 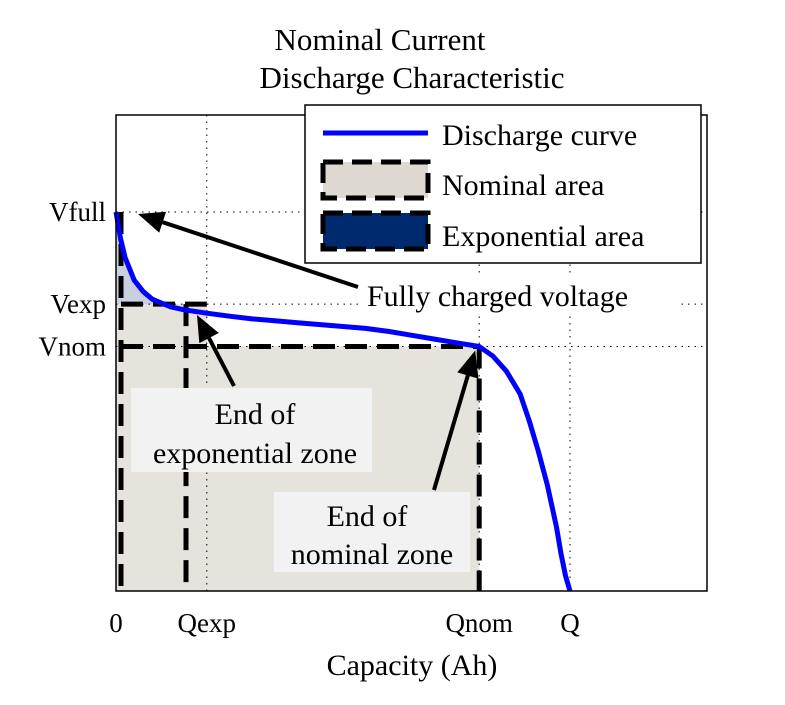 What do you see at coordinates (543, 236) in the screenshot?
I see `legend-label-exponential-area: Exponential area` at bounding box center [543, 236].